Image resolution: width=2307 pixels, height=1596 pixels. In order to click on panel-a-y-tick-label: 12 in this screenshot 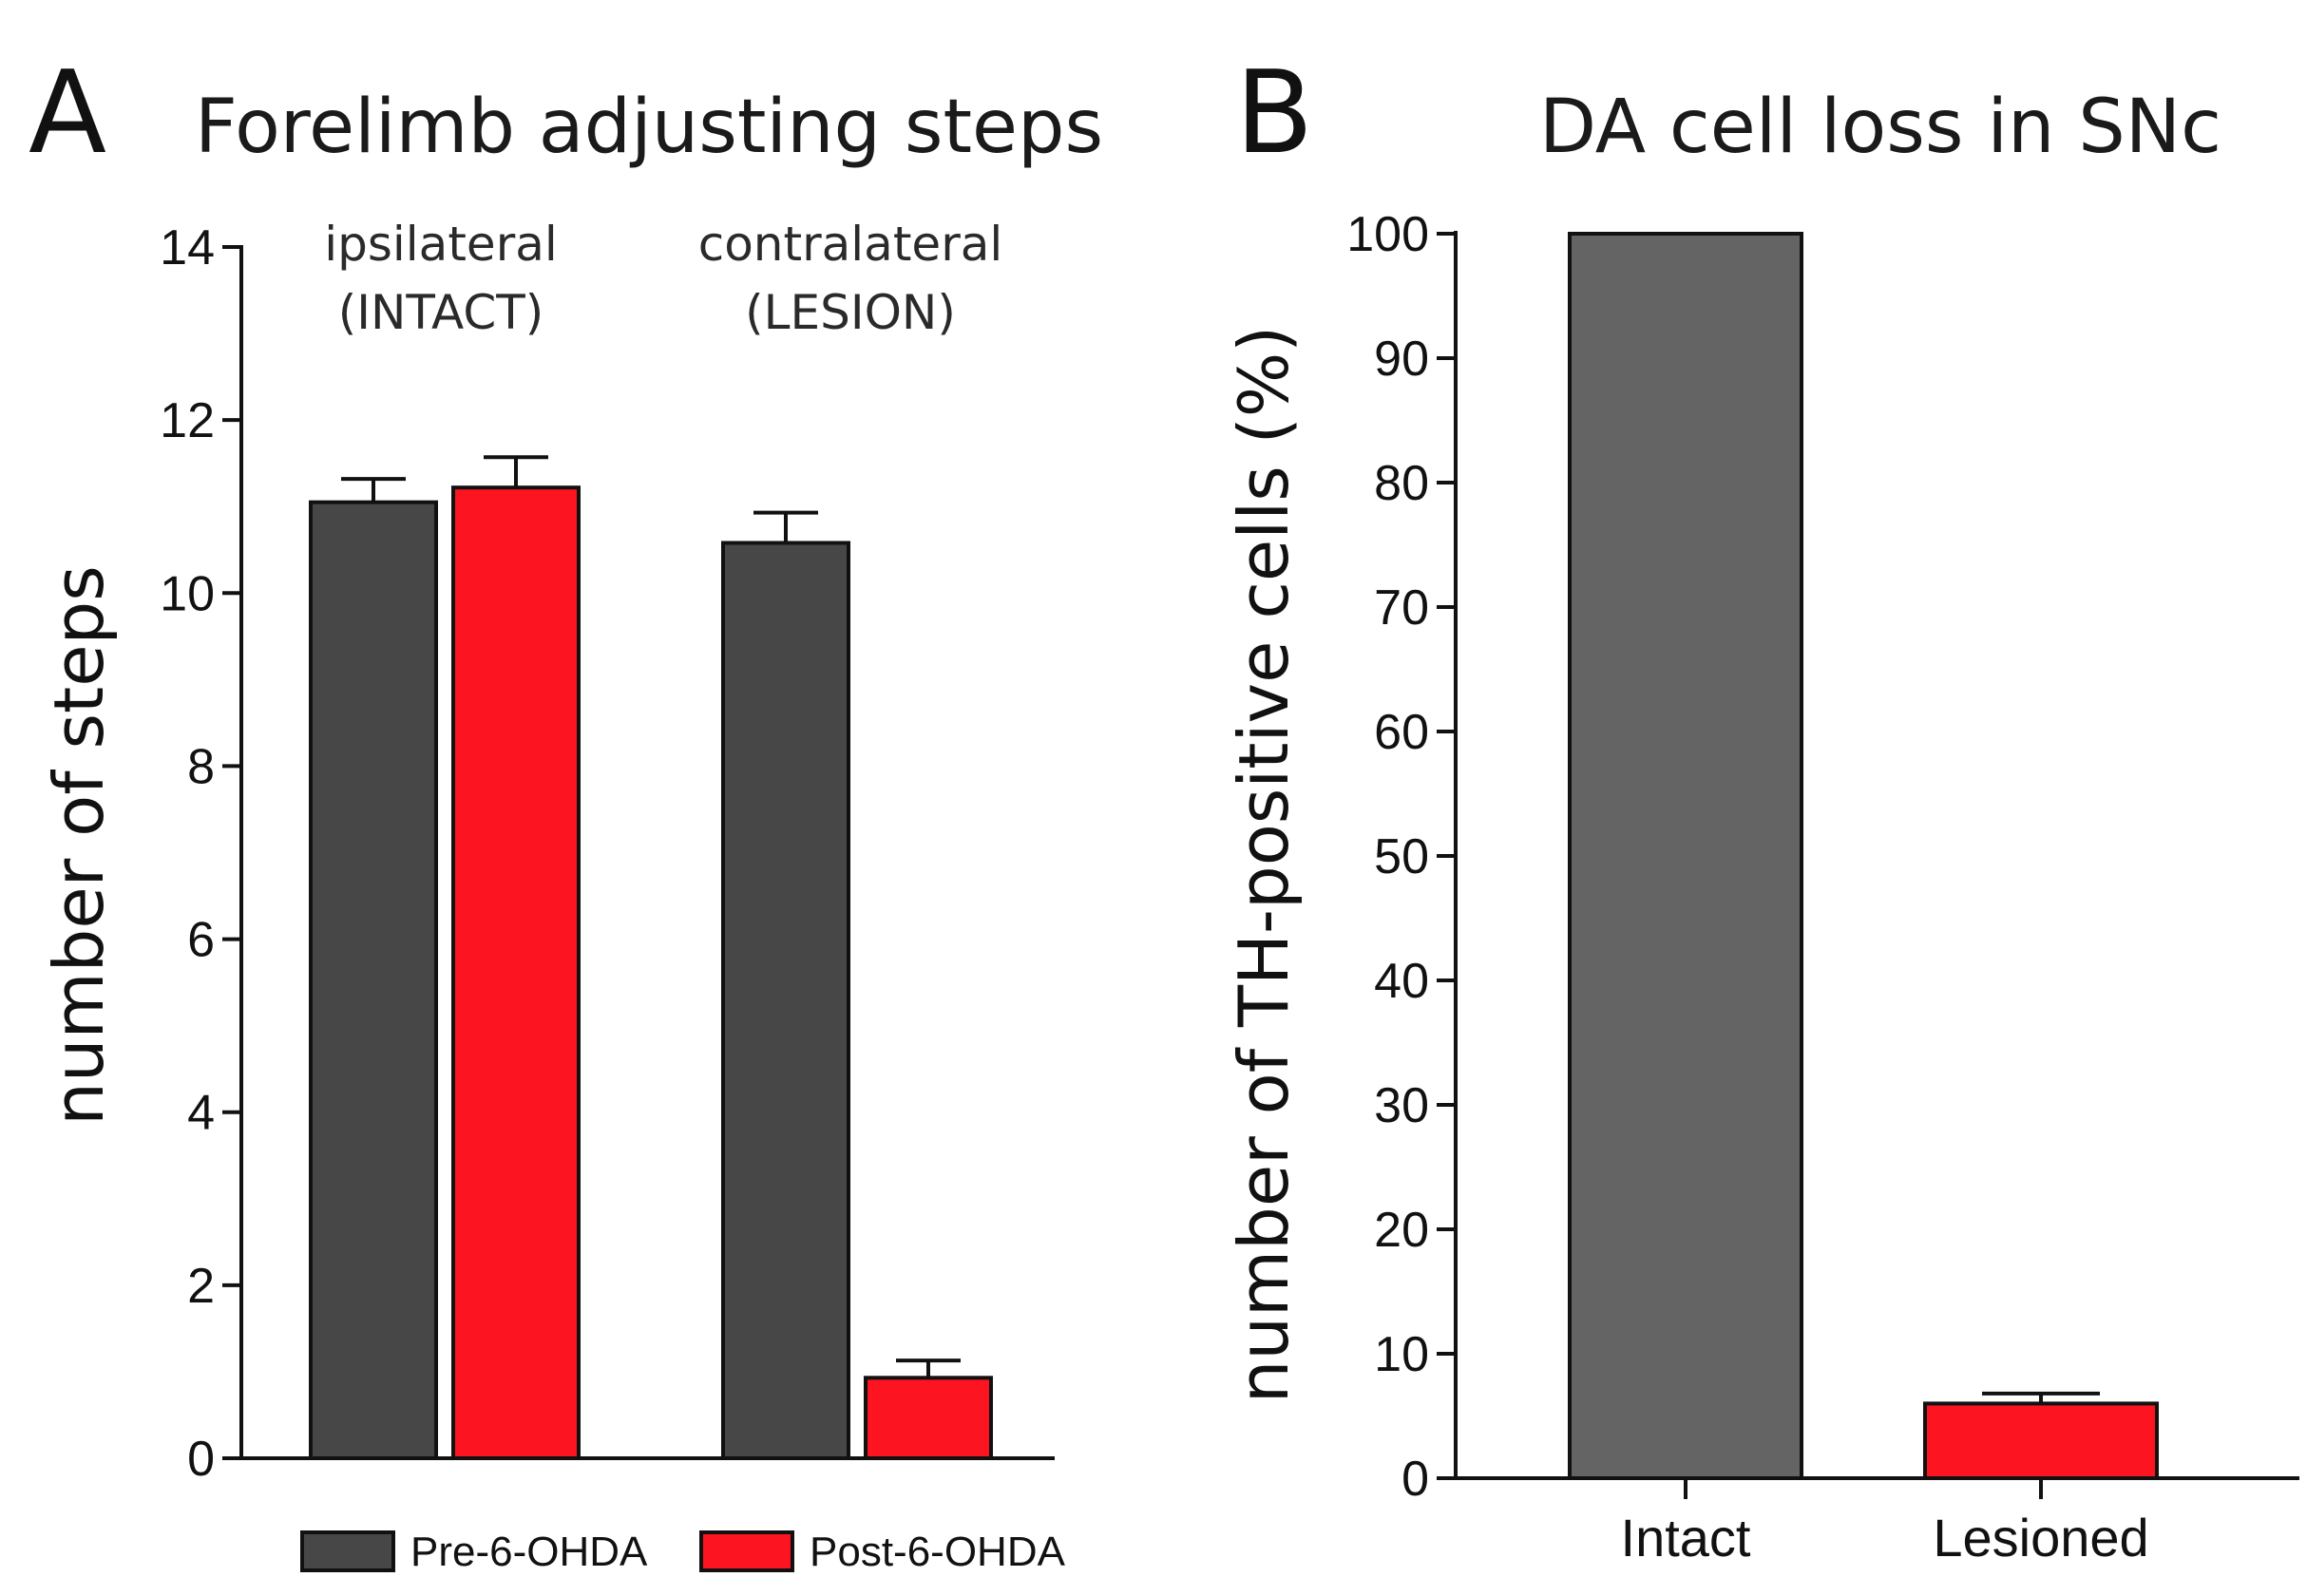, I will do `click(188, 420)`.